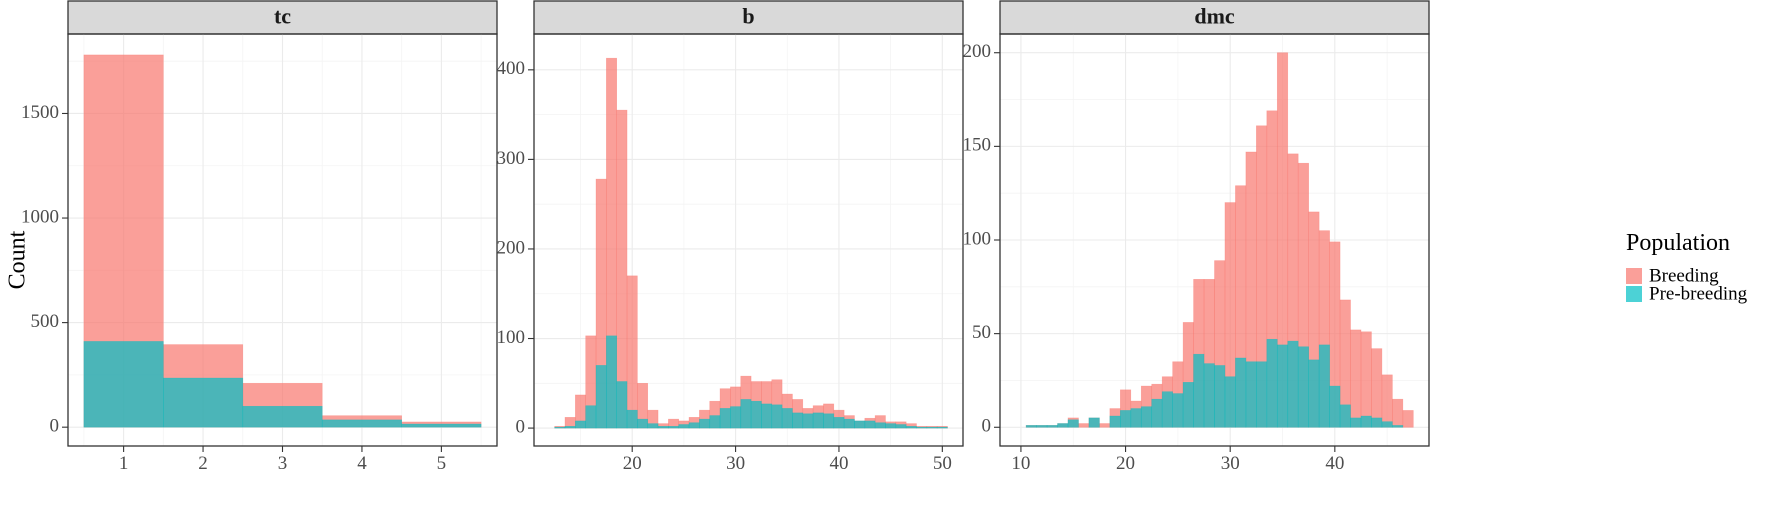 Image resolution: width=1772 pixels, height=527 pixels. Describe the element at coordinates (40, 112) in the screenshot. I see `y-tick-label: 1500` at that location.